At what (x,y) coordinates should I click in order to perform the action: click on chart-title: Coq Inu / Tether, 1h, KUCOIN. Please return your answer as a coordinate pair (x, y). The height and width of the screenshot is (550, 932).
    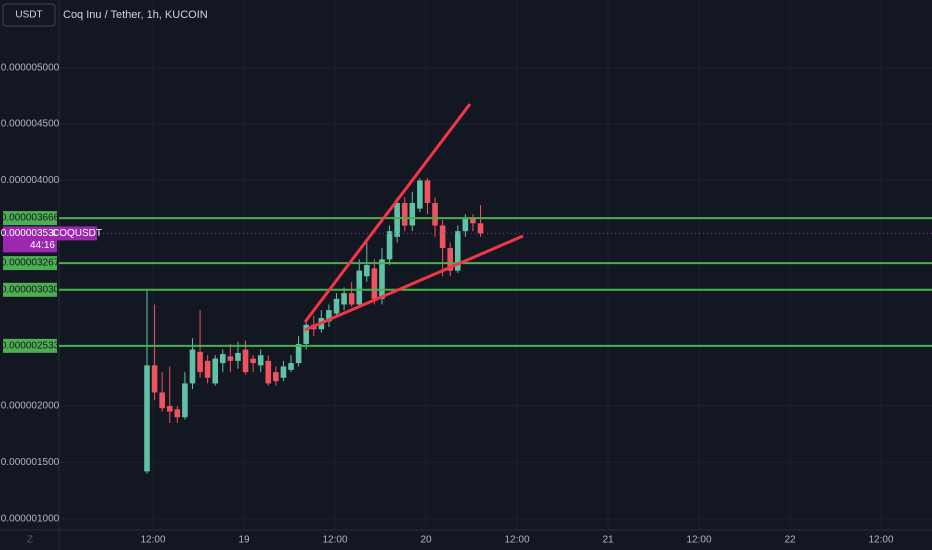
    Looking at the image, I should click on (135, 15).